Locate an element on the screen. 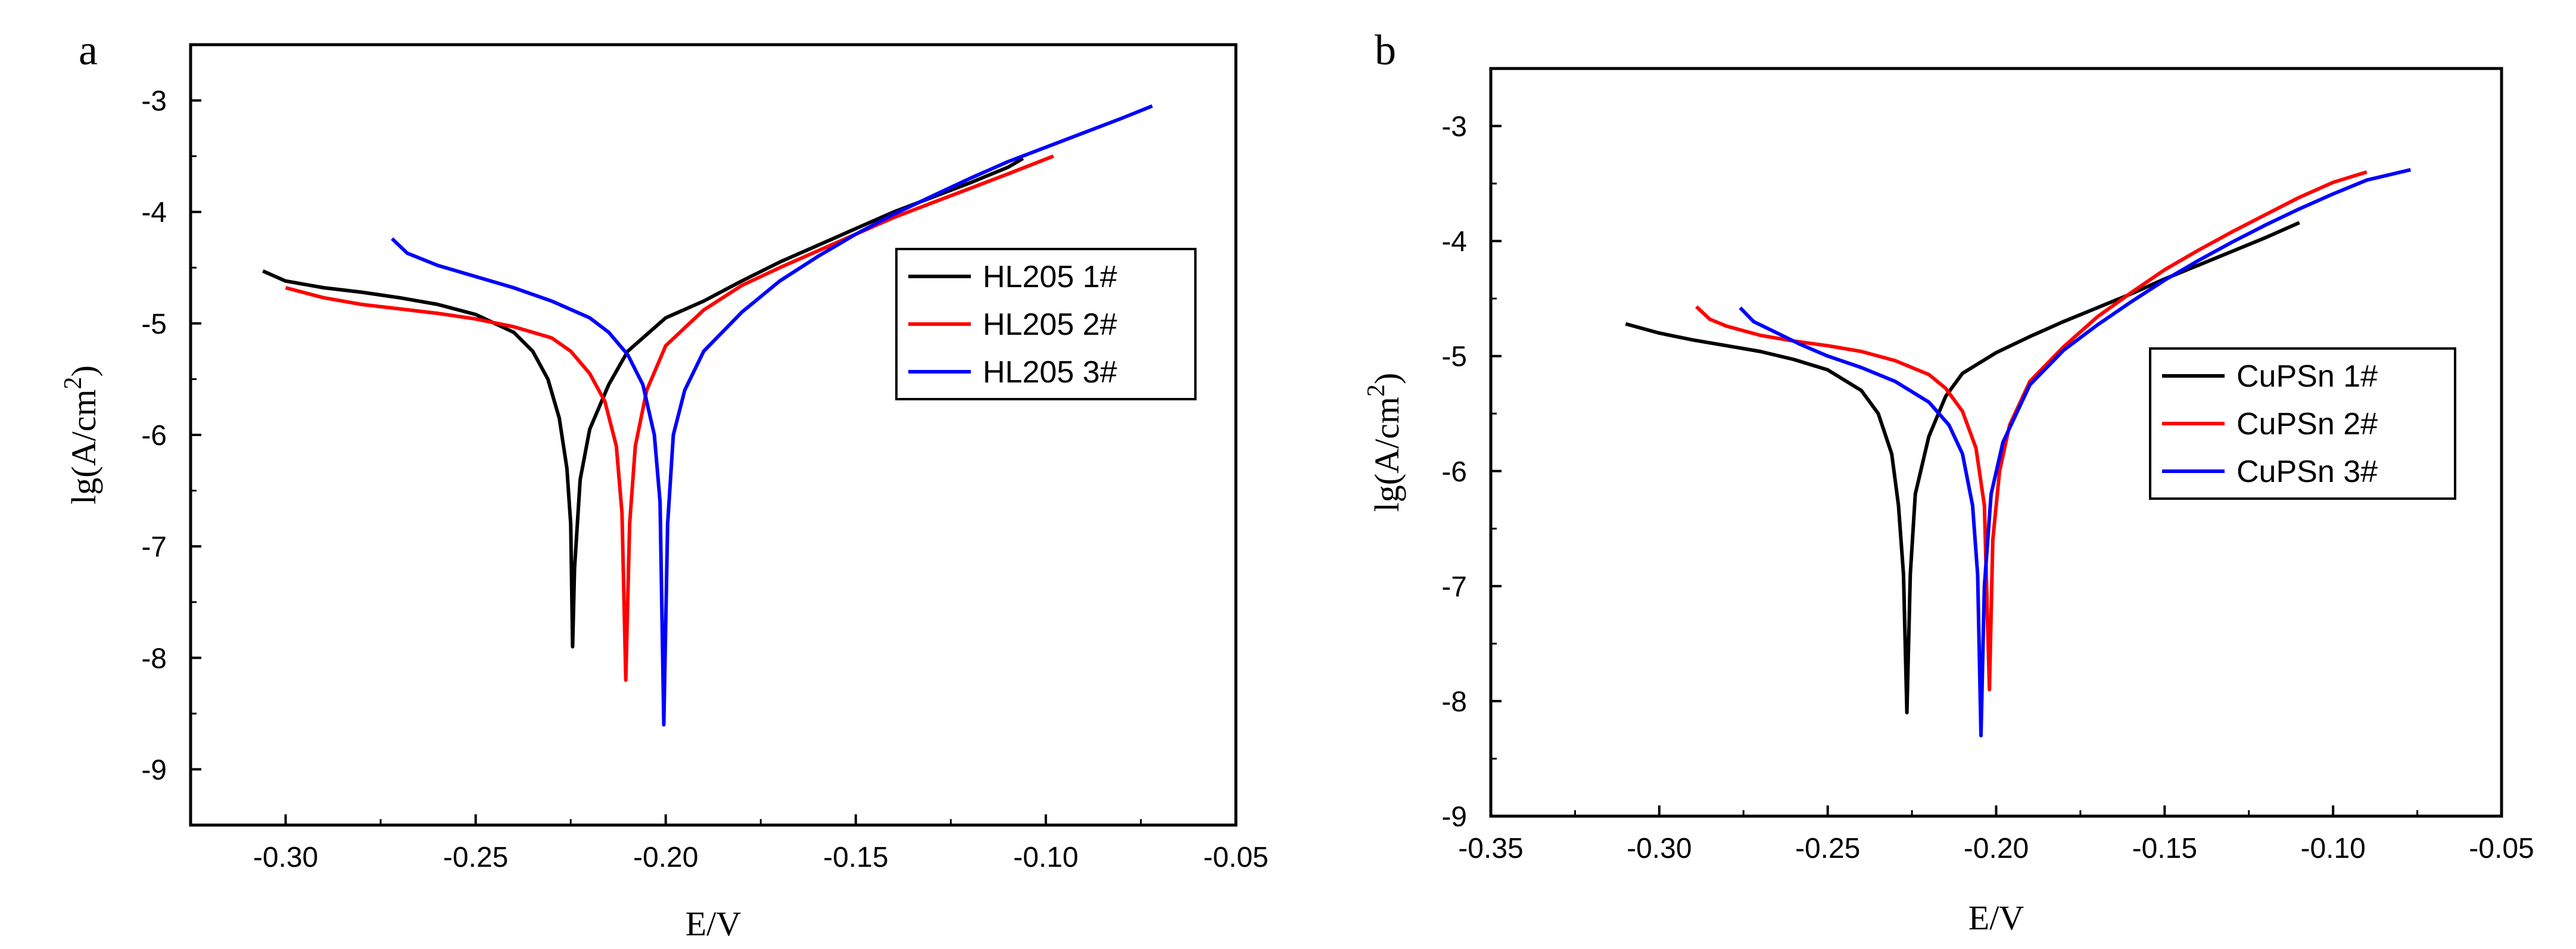 The image size is (2576, 949). legend-label: CuPSn 3# is located at coordinates (2307, 472).